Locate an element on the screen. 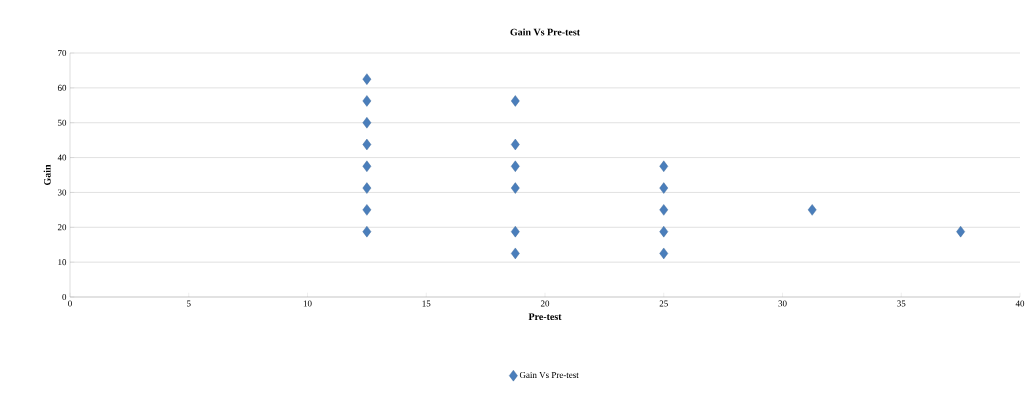 Image resolution: width=1032 pixels, height=400 pixels. y-tick-label: 70 is located at coordinates (62, 53).